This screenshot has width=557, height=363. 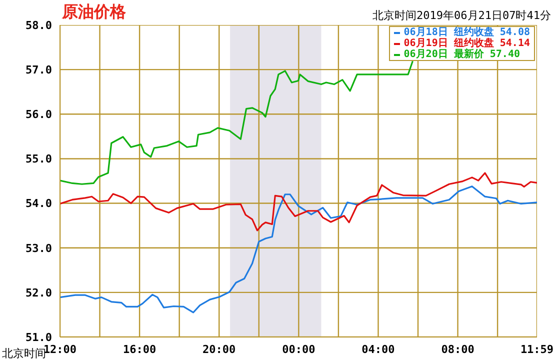 What do you see at coordinates (457, 349) in the screenshot?
I see `x-tick-label: 08:00` at bounding box center [457, 349].